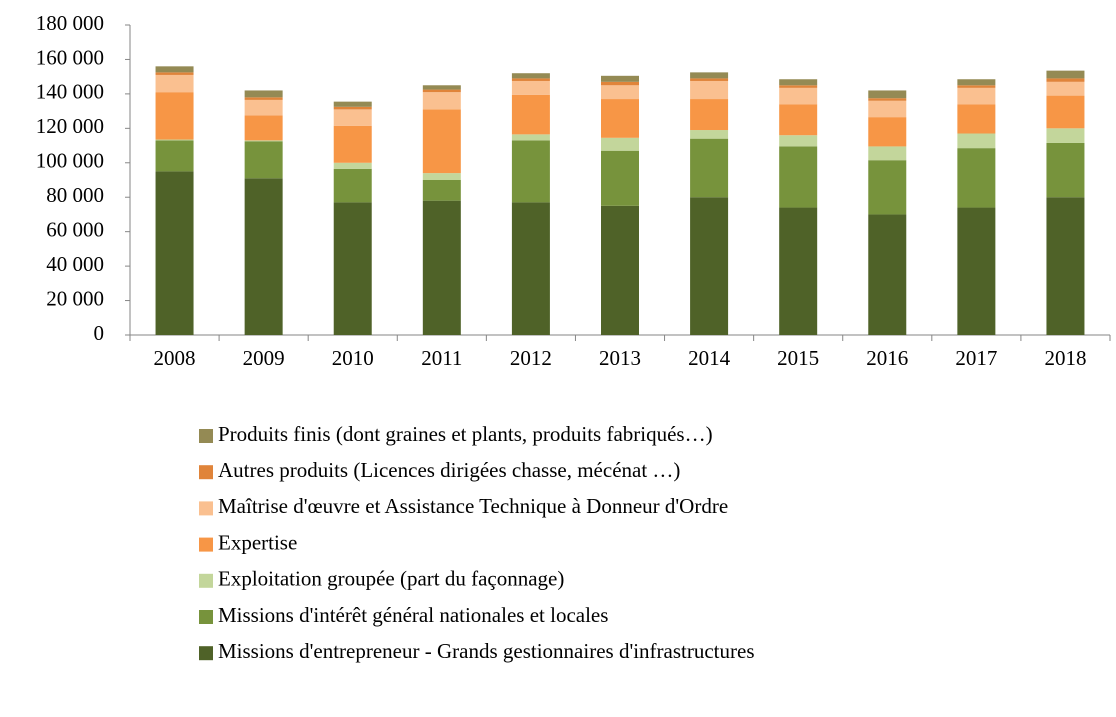  I want to click on x-tick-label: 2017, so click(976, 358).